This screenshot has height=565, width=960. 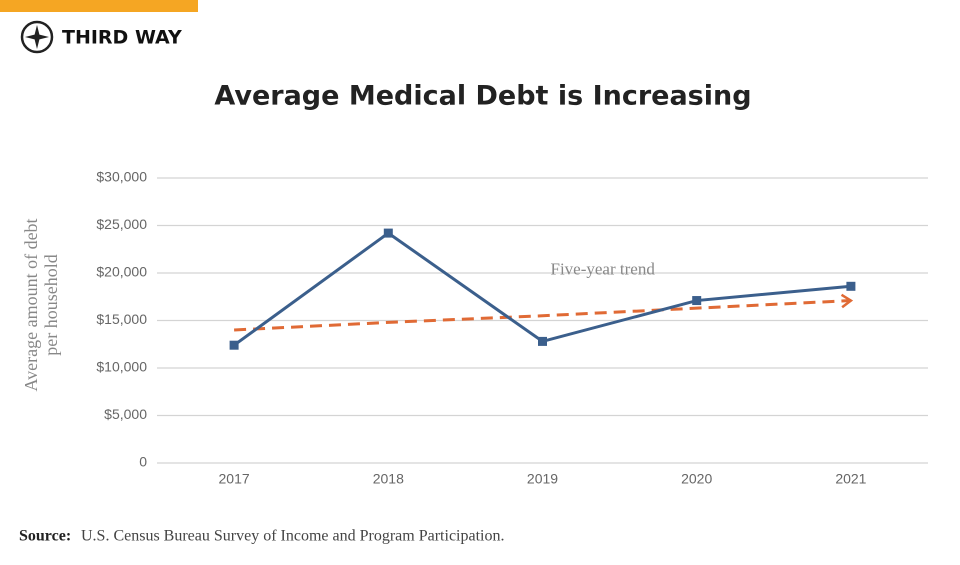 What do you see at coordinates (388, 479) in the screenshot?
I see `x-tick-label: 2018` at bounding box center [388, 479].